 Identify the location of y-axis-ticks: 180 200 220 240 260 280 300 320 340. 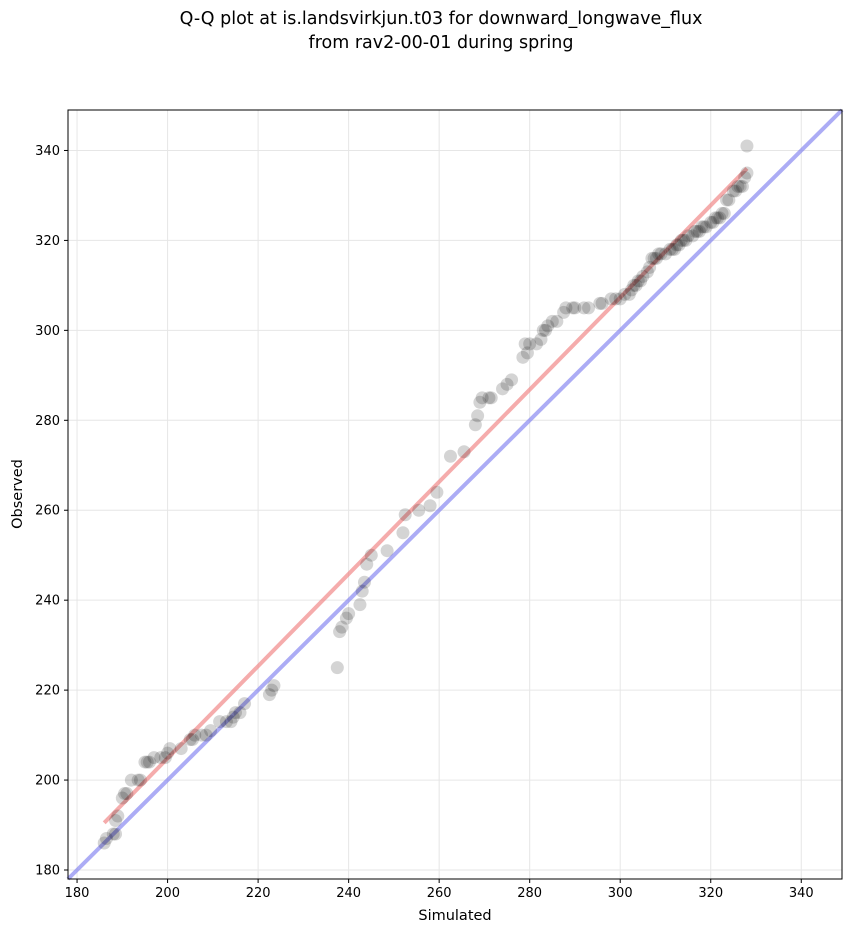
(51, 511).